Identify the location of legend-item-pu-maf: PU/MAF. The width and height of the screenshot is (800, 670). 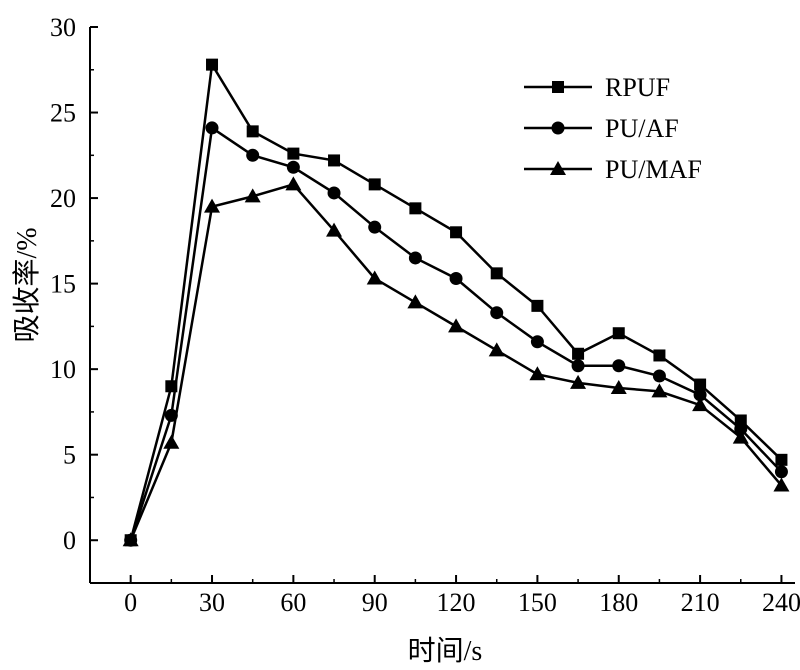
(613, 169).